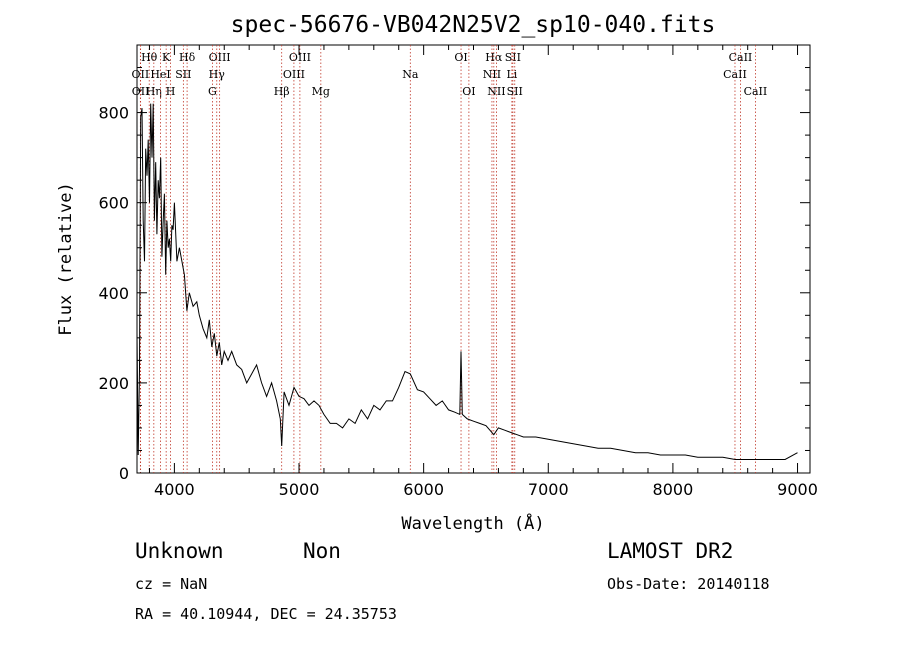 This screenshot has width=900, height=649. What do you see at coordinates (160, 74) in the screenshot?
I see `line-marker-label: HeI` at bounding box center [160, 74].